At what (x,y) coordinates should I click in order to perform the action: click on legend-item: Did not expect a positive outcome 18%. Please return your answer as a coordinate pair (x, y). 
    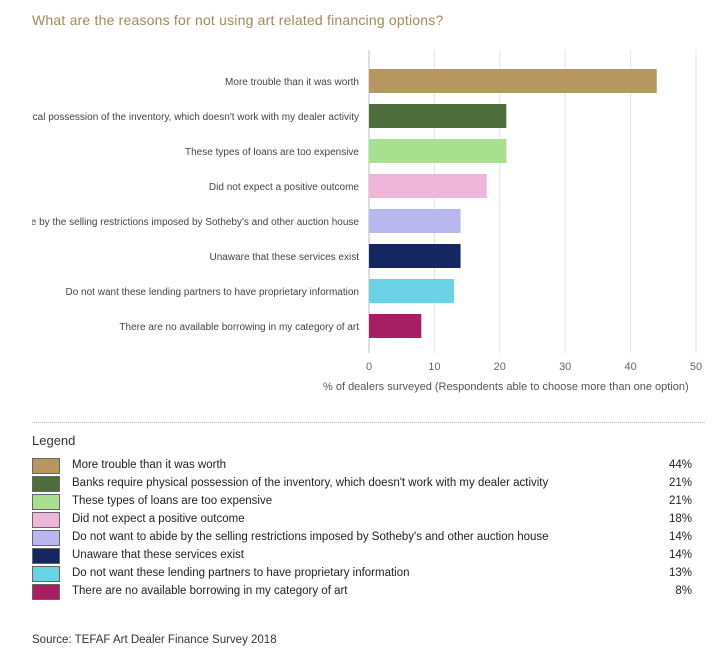
    Looking at the image, I should click on (365, 520).